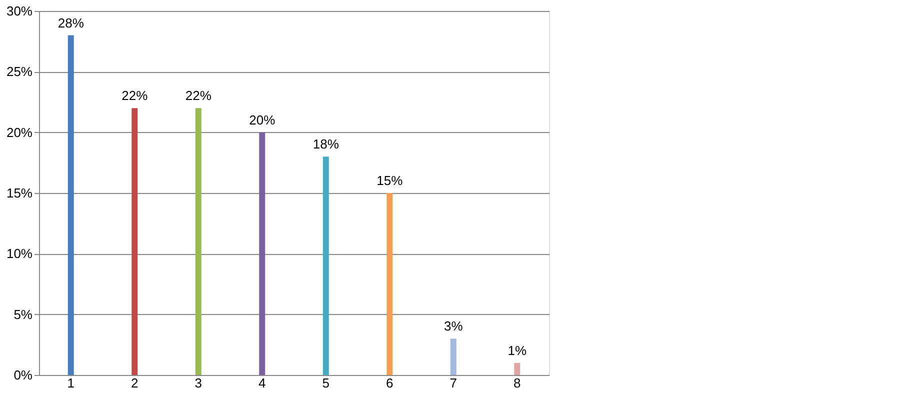 The width and height of the screenshot is (910, 406). I want to click on x-tick-label: 1, so click(70, 383).